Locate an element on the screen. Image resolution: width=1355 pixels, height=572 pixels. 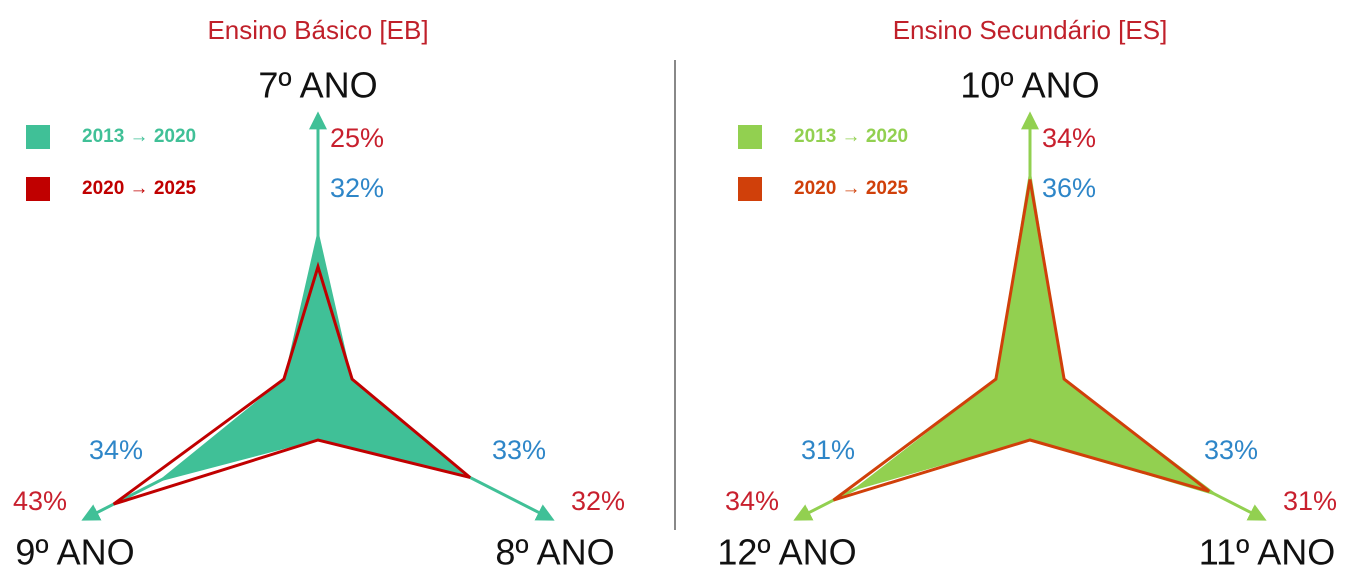
axis-label: 7º ANO is located at coordinates (317, 85).